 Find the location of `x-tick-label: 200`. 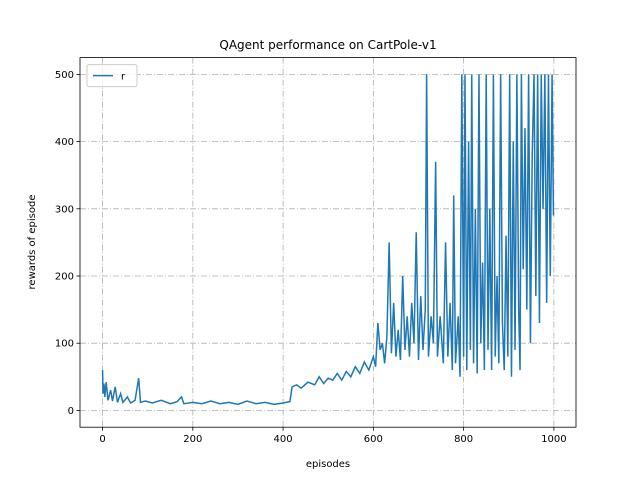

x-tick-label: 200 is located at coordinates (192, 439).